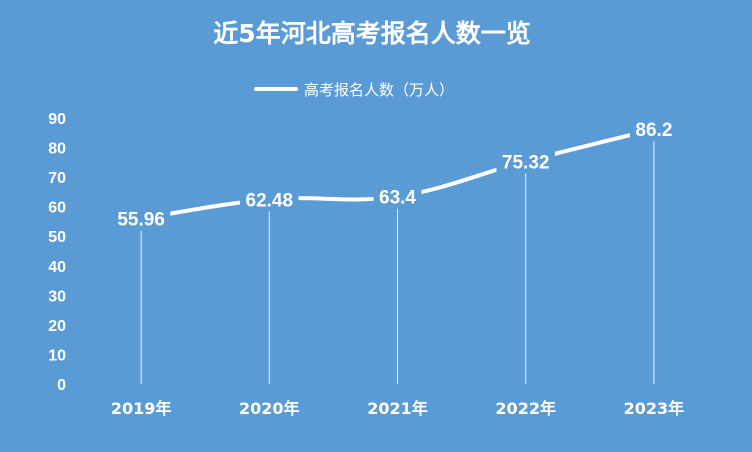 The height and width of the screenshot is (452, 752). I want to click on x-axis: 2019年 2020年 2021年 2022年 2023年, so click(397, 408).